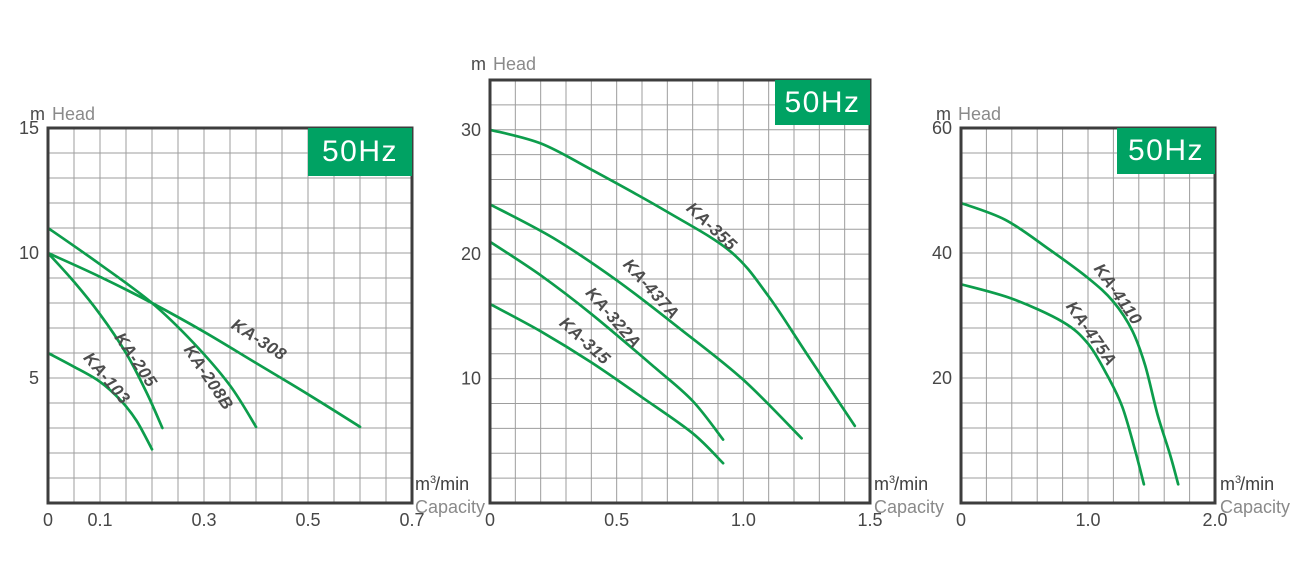 The image size is (1304, 572). What do you see at coordinates (411, 520) in the screenshot?
I see `x-tick-label: 0.7` at bounding box center [411, 520].